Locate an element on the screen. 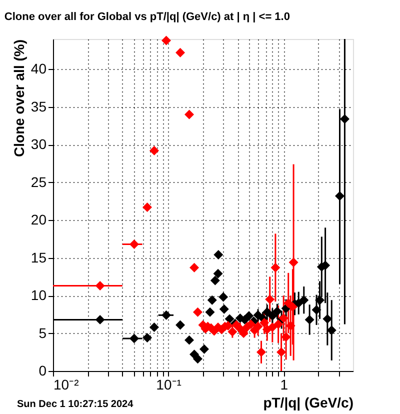  y-axis-title: Clone over all (%) is located at coordinates (18, 98).